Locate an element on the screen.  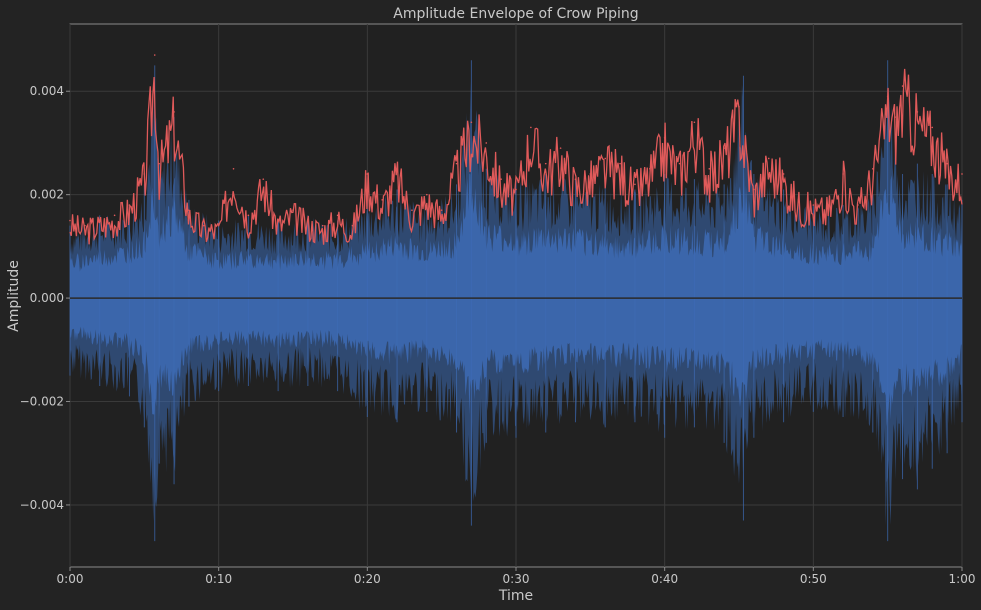
y-tick-label: 0.002 is located at coordinates (47, 195).